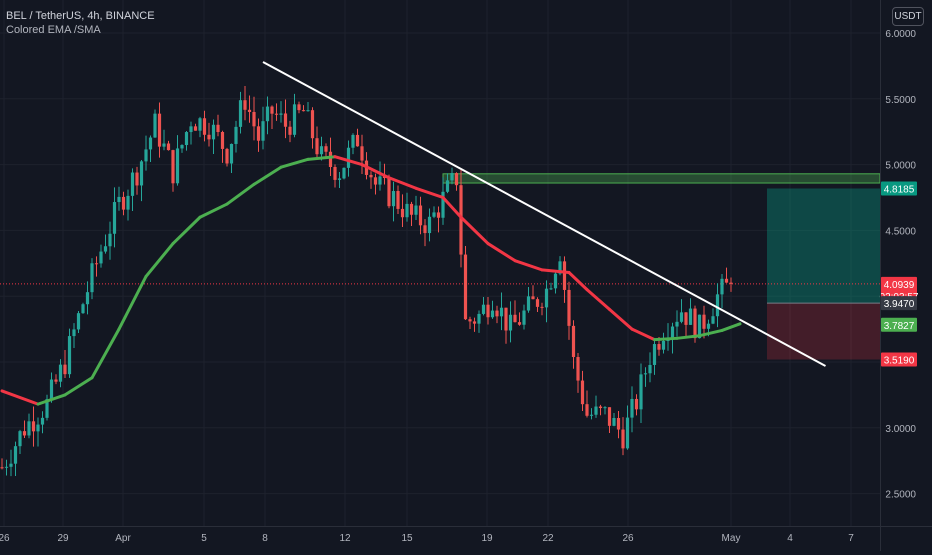  What do you see at coordinates (440, 538) in the screenshot?
I see `time-axis` at bounding box center [440, 538].